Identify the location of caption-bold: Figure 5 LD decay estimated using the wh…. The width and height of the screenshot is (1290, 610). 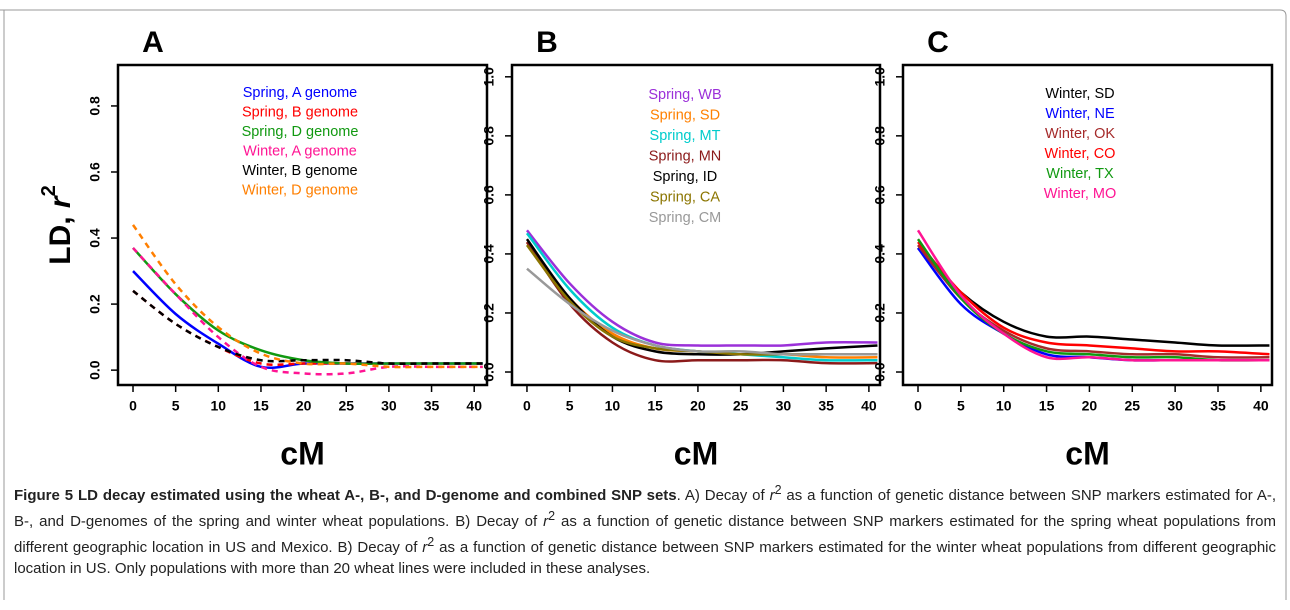
(345, 495).